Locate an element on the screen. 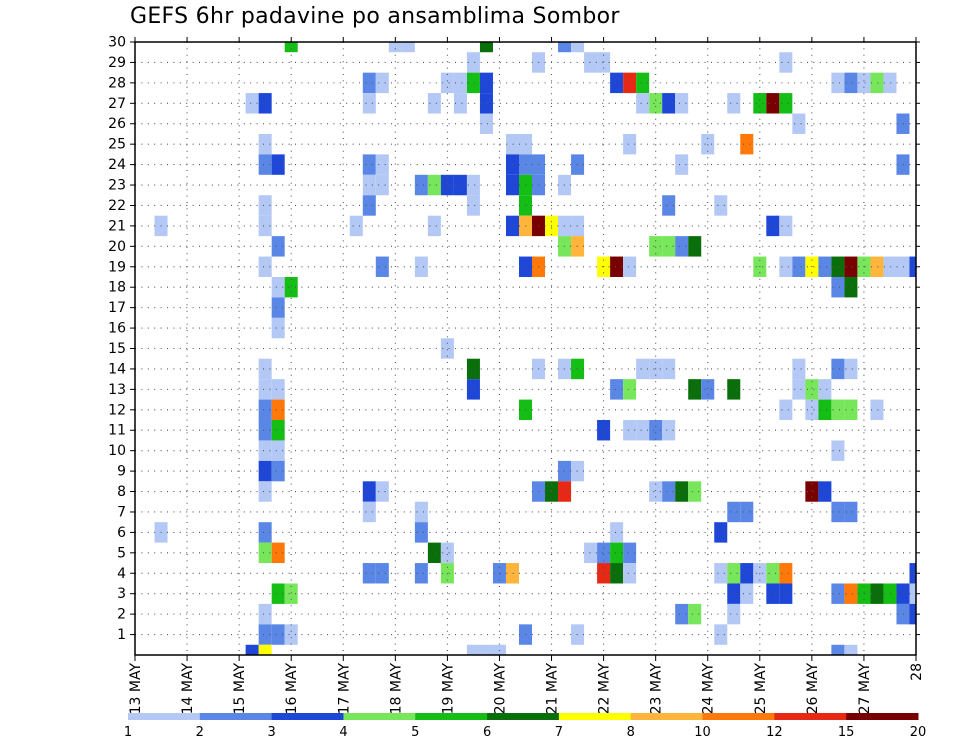 The height and width of the screenshot is (742, 960). x-tick-label: 25 MAY is located at coordinates (761, 689).